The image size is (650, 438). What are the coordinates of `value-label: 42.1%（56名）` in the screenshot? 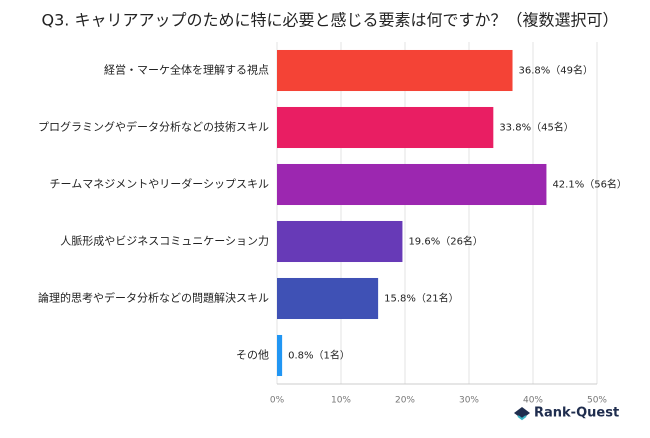 It's located at (589, 184).